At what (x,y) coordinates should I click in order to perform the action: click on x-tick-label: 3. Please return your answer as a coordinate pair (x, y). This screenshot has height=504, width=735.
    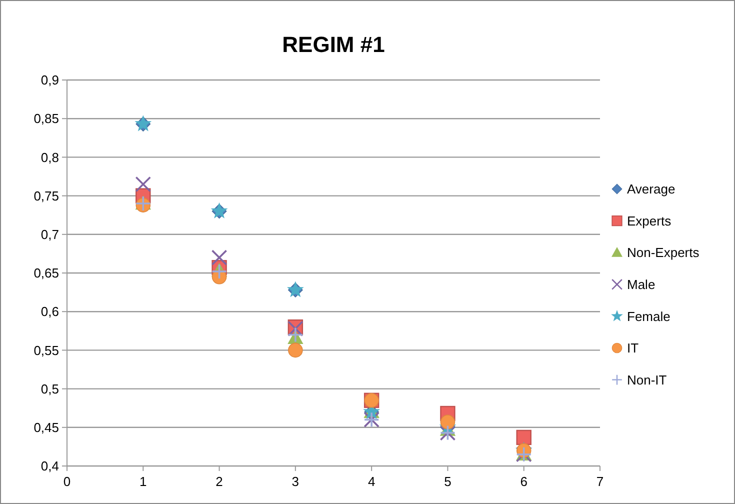
    Looking at the image, I should click on (296, 481).